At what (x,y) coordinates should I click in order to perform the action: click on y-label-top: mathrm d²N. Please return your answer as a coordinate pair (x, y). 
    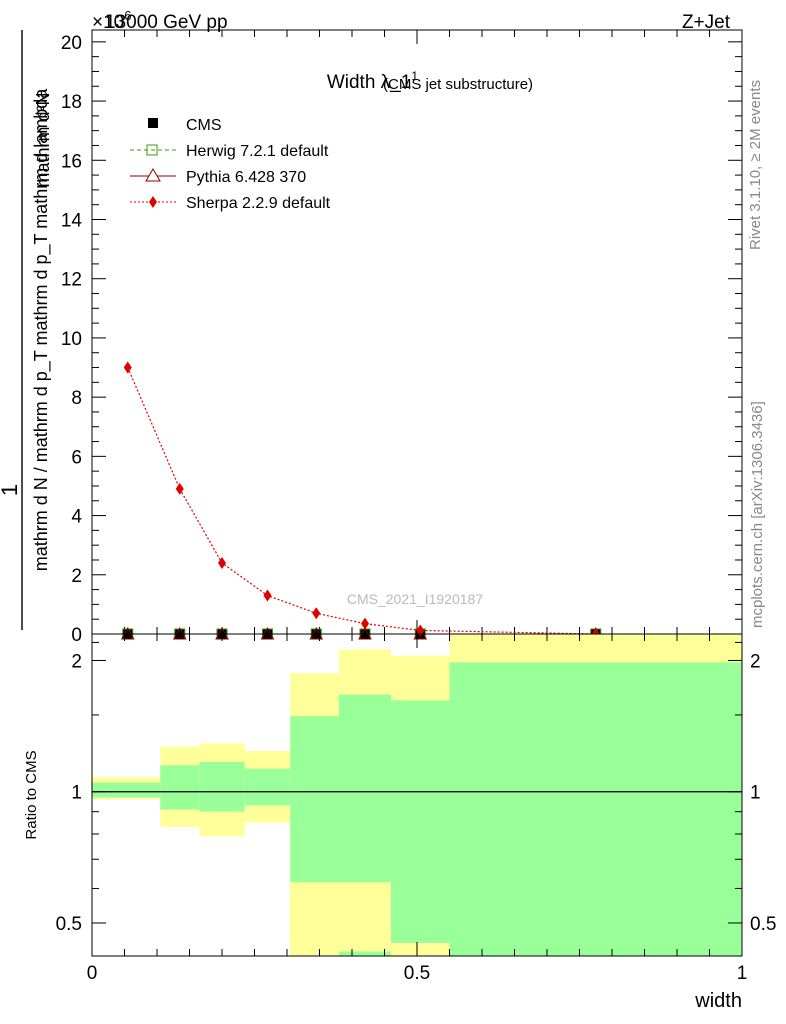
    Looking at the image, I should click on (43, 139).